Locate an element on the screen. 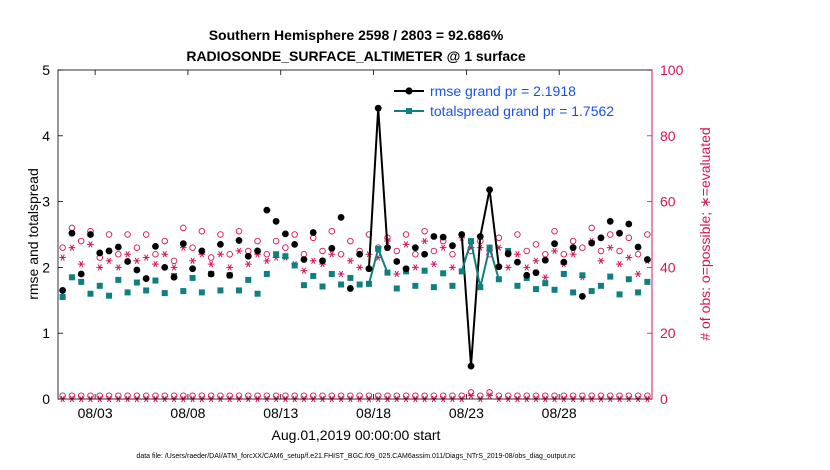 The height and width of the screenshot is (470, 830). y-right-tick-label: 80 is located at coordinates (668, 136).